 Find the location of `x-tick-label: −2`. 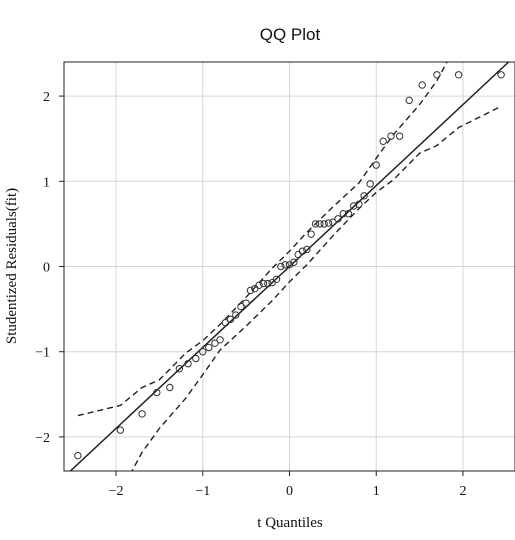

x-tick-label: −2 is located at coordinates (116, 491).